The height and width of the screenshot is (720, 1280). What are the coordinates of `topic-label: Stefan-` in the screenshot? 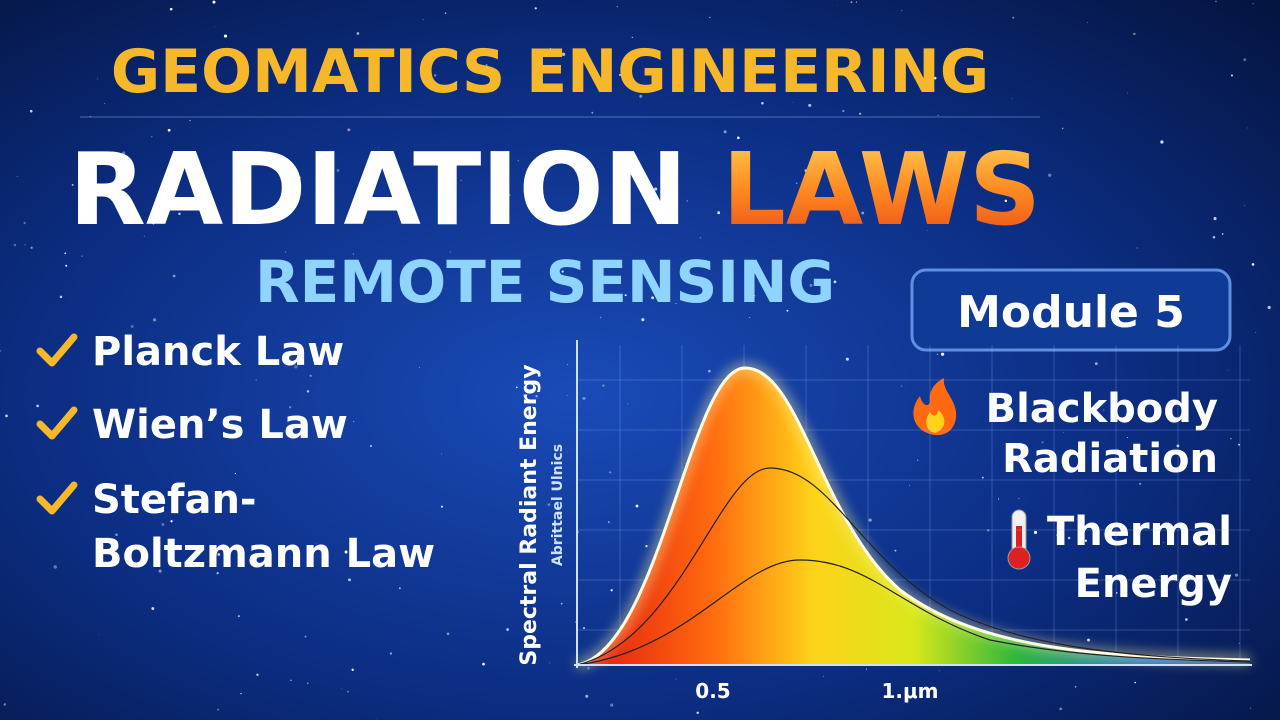 It's located at (174, 500).